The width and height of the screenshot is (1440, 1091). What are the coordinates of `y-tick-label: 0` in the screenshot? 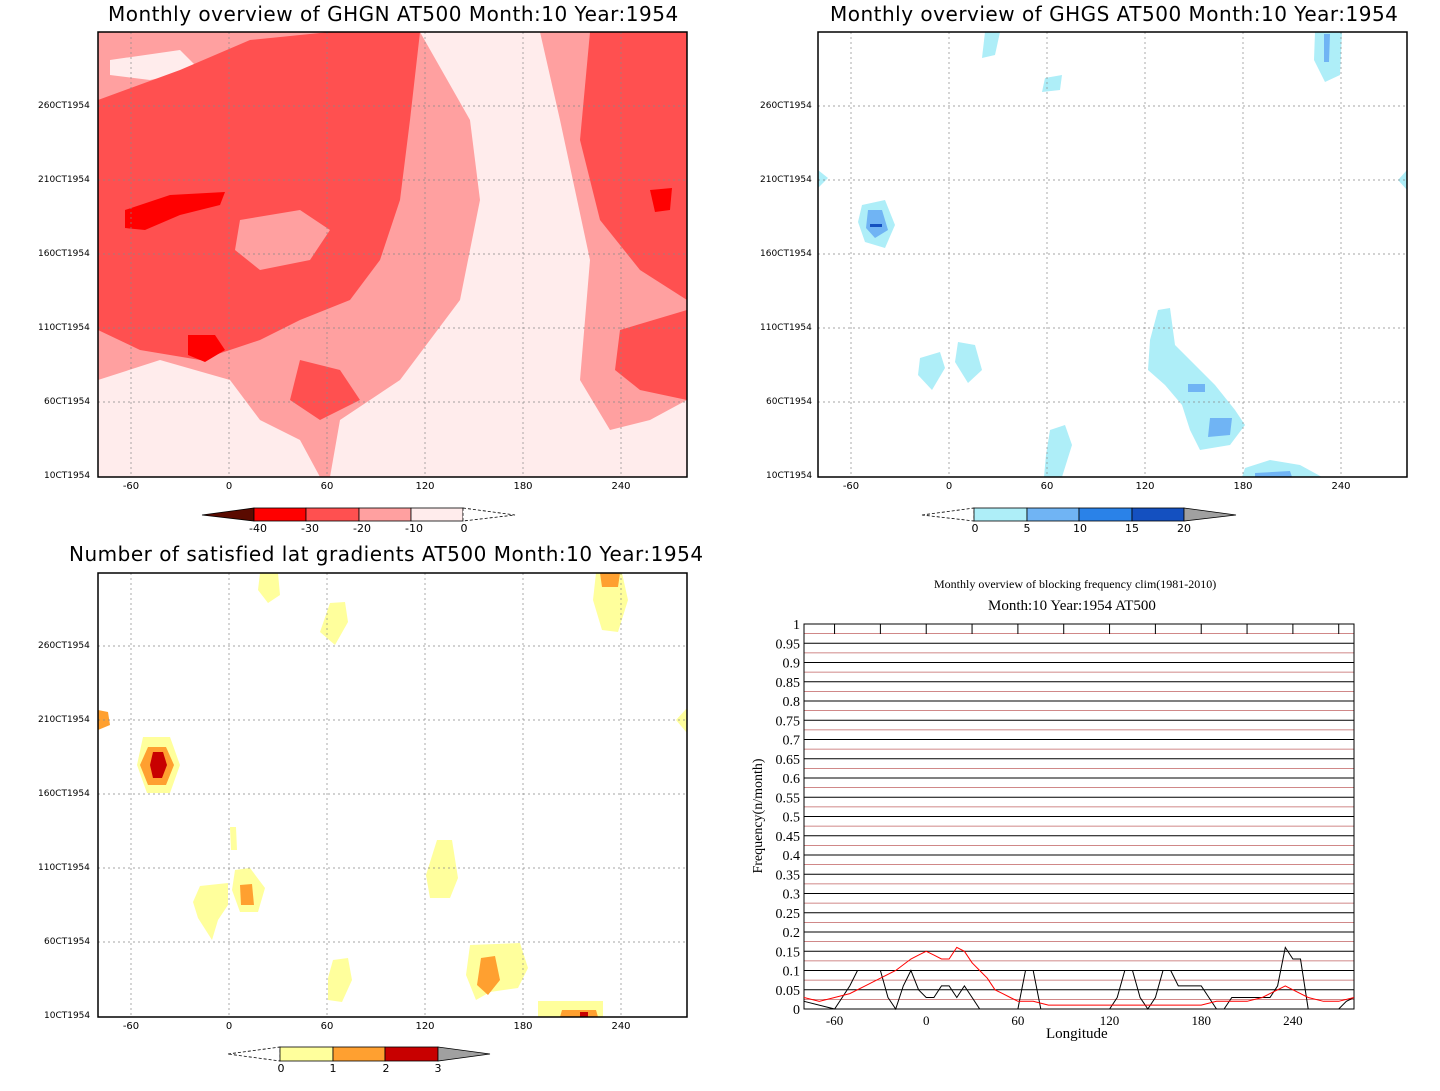 It's located at (796, 1010).